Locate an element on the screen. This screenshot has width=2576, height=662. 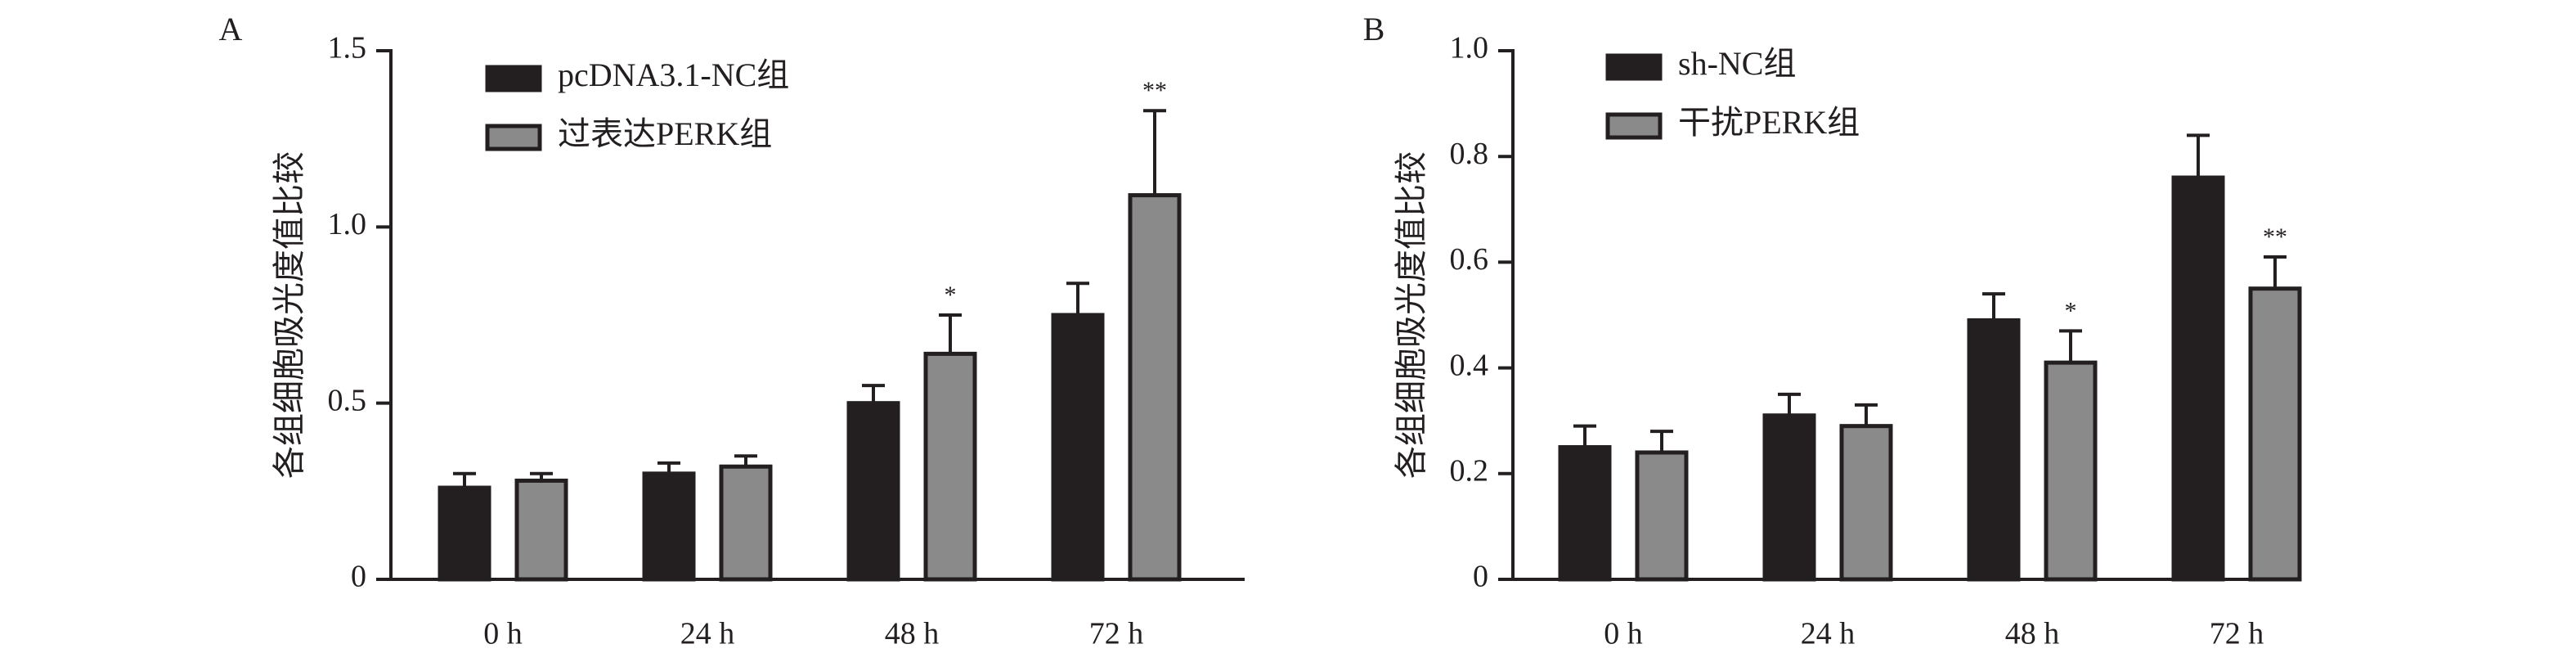
y-tick-label: 1.5 is located at coordinates (347, 48).